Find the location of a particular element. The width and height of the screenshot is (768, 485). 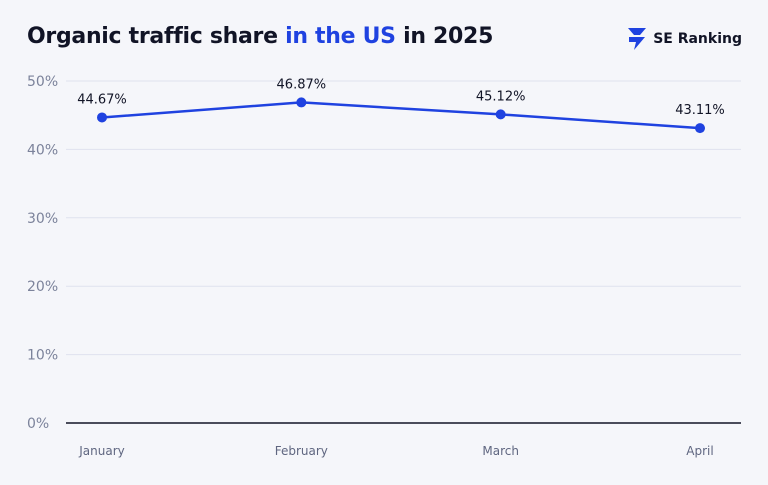

data-label: 46.87% is located at coordinates (302, 84).